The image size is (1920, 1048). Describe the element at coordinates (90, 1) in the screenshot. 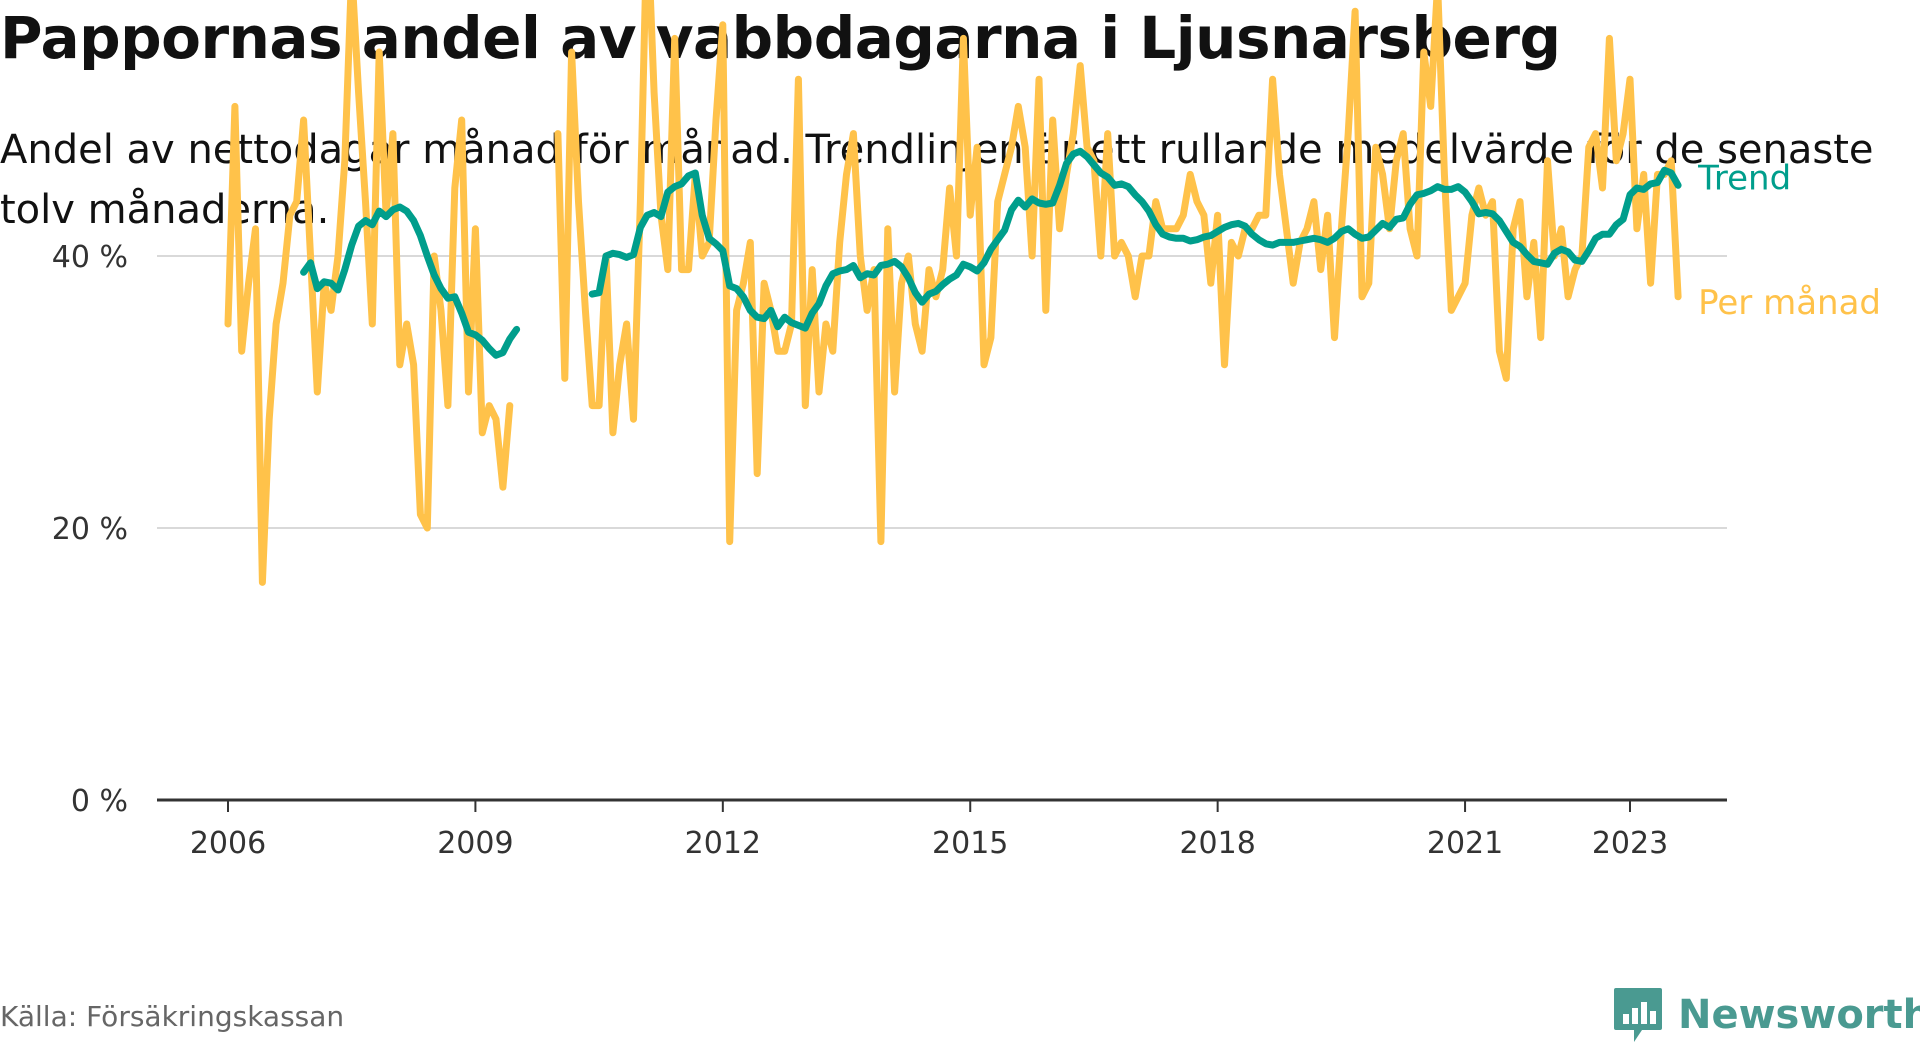

I see `y-tick-label: 60 %` at that location.